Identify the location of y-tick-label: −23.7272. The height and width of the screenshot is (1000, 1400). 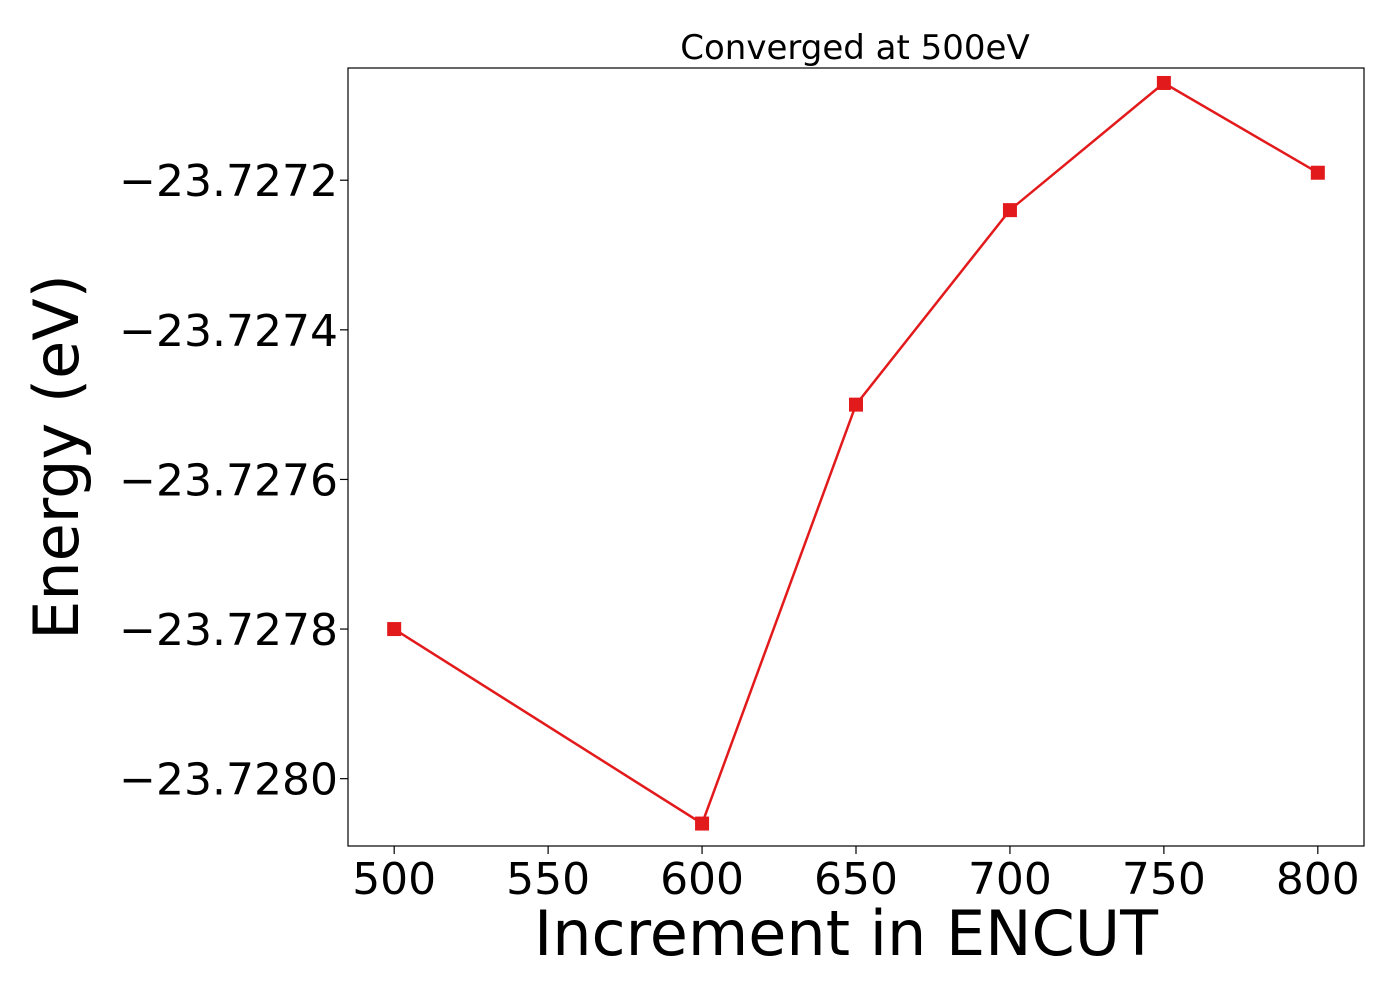
(228, 181).